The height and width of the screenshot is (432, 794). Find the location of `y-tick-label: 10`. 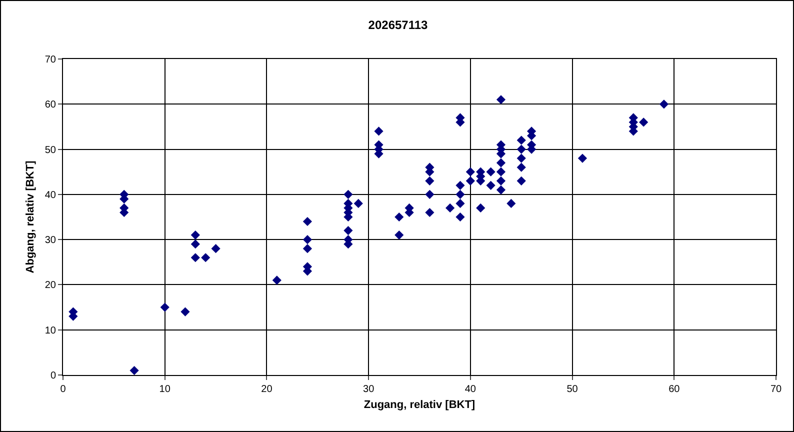

y-tick-label: 10 is located at coordinates (50, 330).